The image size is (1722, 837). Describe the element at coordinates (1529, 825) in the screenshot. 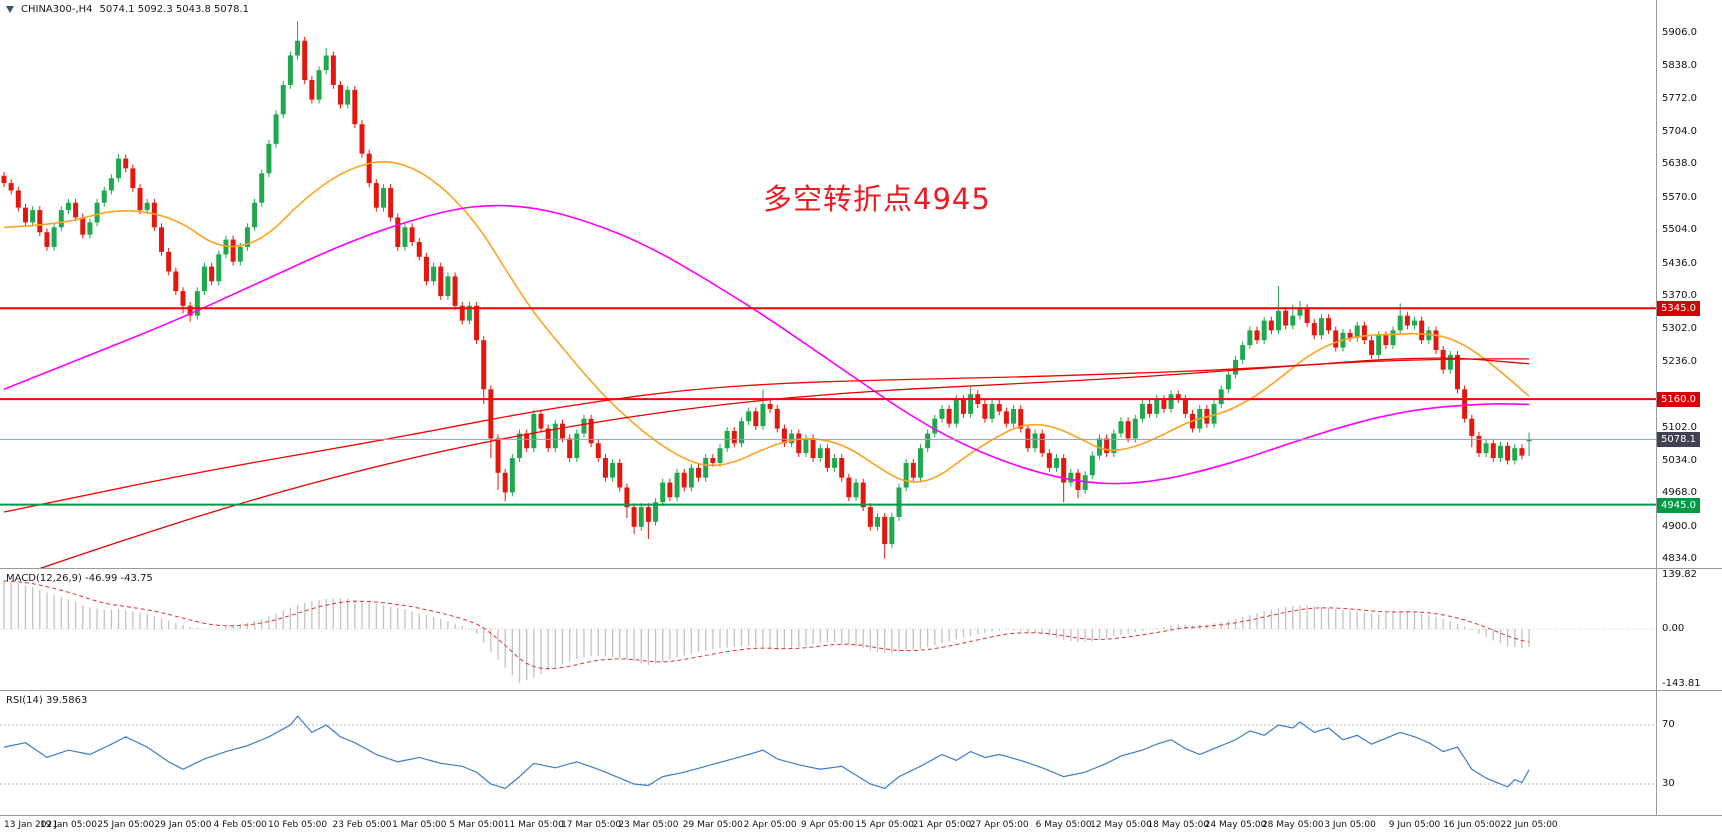

I see `time-label: 22 Jun 05:00` at that location.